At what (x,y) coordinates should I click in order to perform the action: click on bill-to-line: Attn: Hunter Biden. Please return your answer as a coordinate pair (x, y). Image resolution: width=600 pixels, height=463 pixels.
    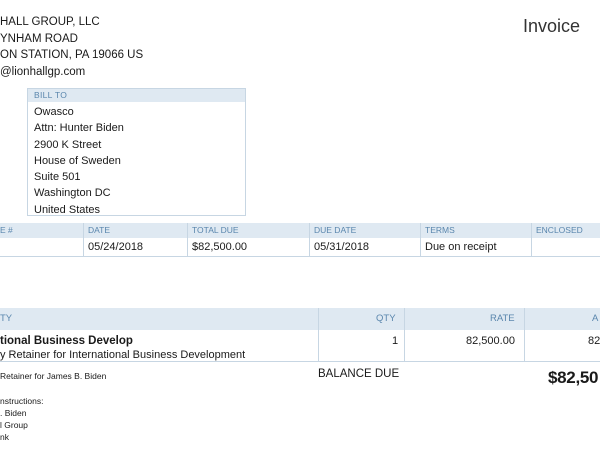
    Looking at the image, I should click on (79, 128).